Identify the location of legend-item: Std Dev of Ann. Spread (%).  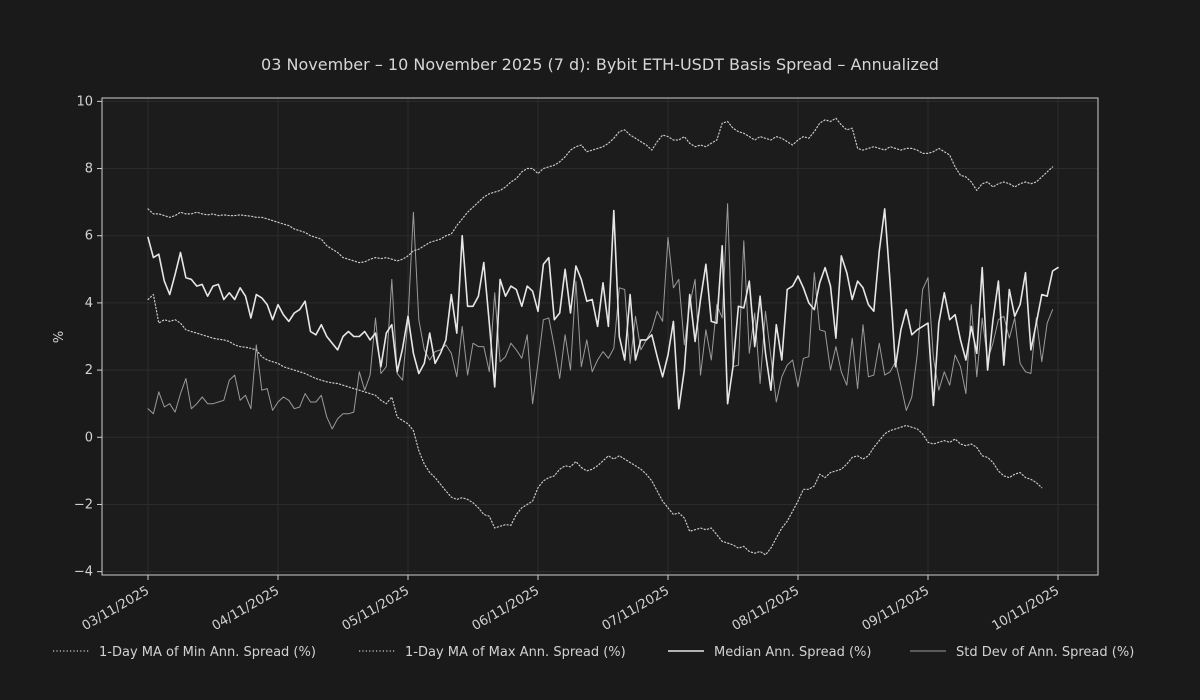
(1022, 652).